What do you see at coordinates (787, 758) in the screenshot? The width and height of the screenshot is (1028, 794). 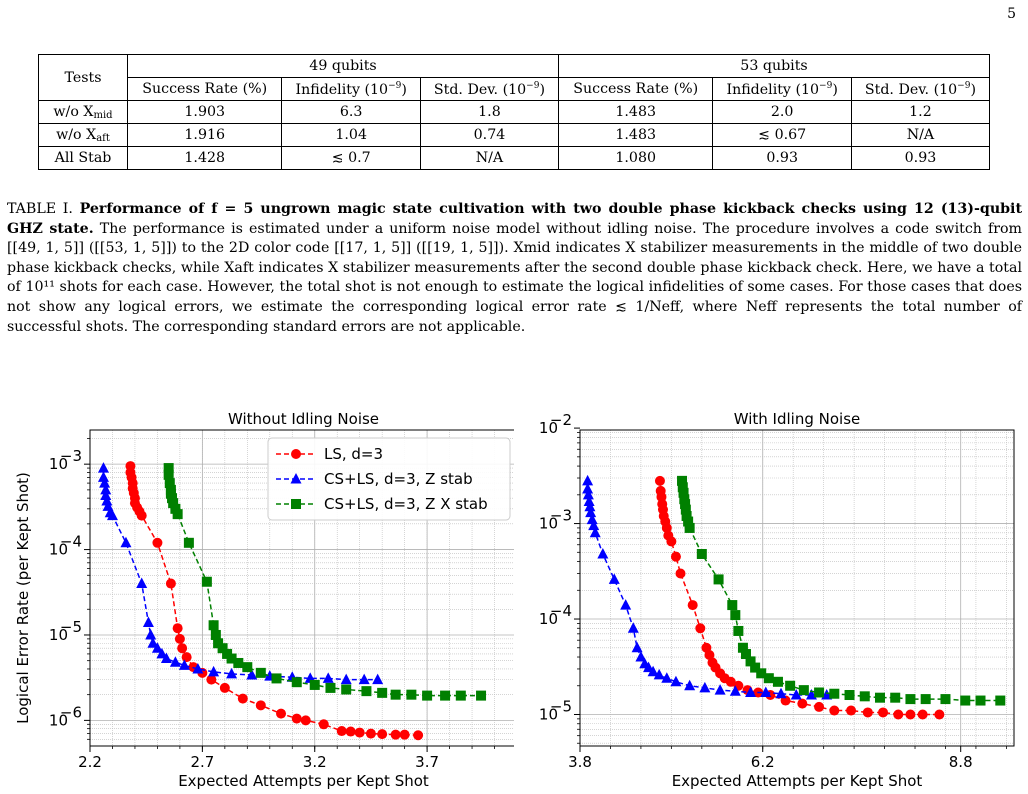 I see `x-axis: 3.8 6.2 8.8` at bounding box center [787, 758].